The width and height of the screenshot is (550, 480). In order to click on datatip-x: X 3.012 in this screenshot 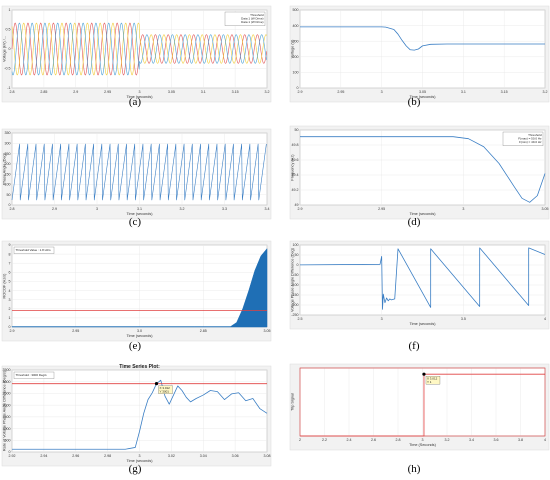, I will do `click(165, 388)`.